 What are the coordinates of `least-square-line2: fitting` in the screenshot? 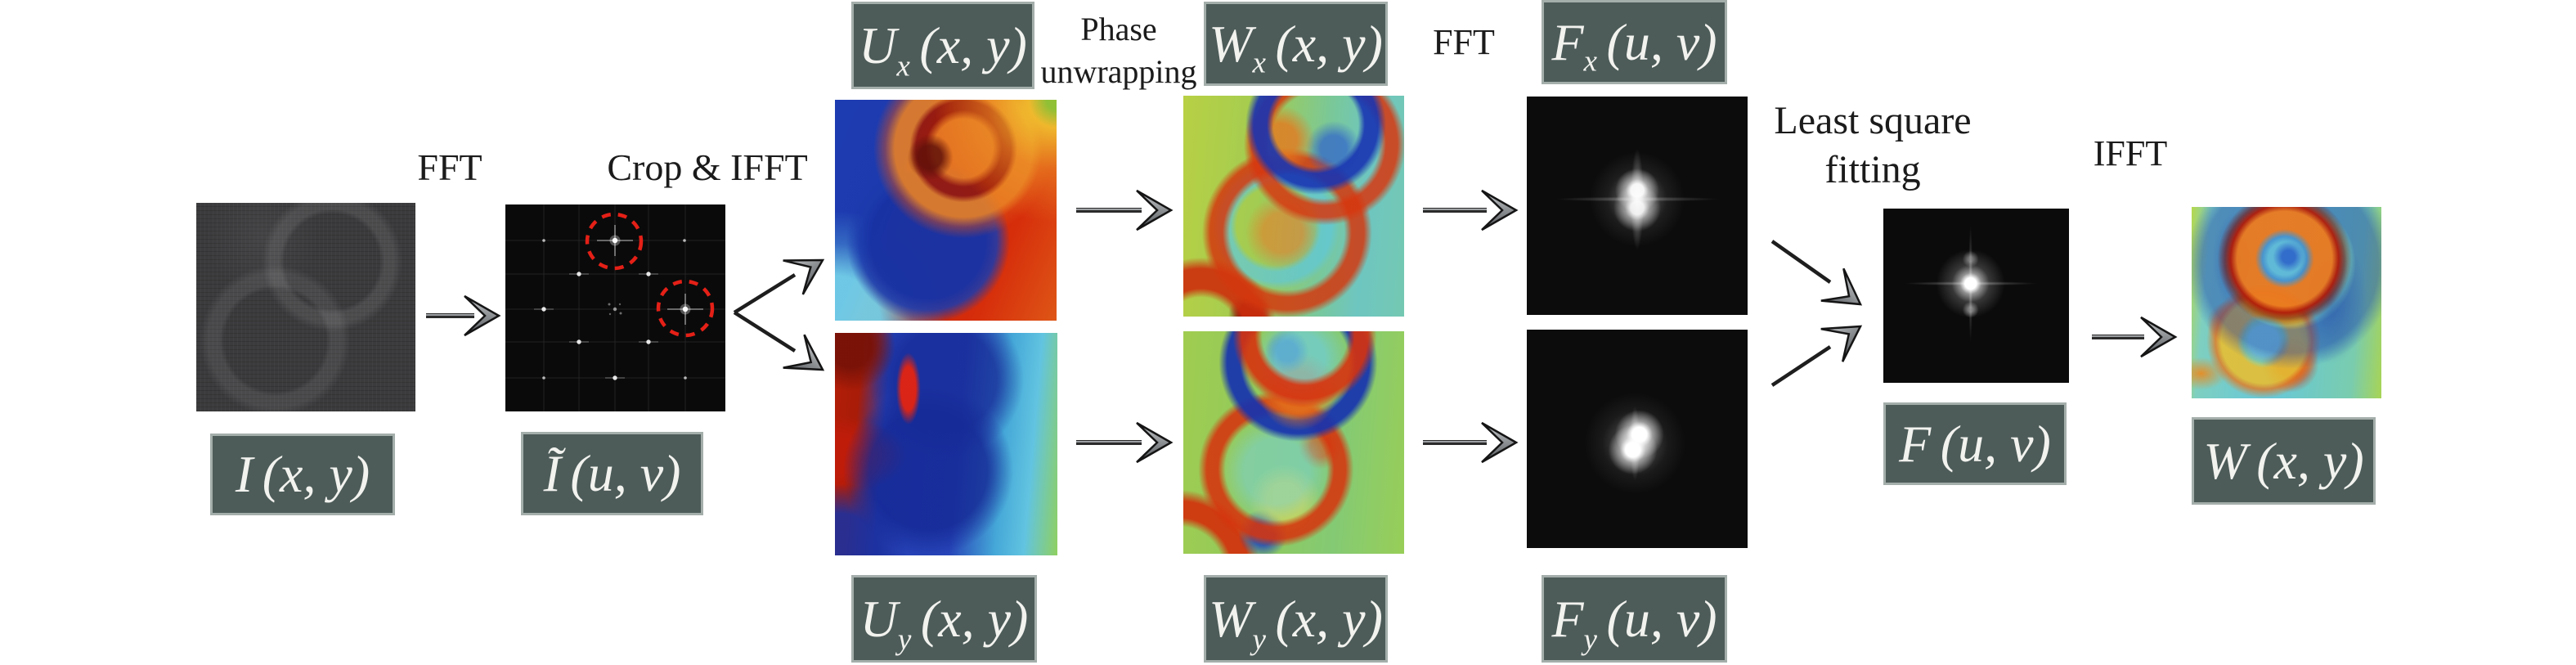 It's located at (1873, 169).